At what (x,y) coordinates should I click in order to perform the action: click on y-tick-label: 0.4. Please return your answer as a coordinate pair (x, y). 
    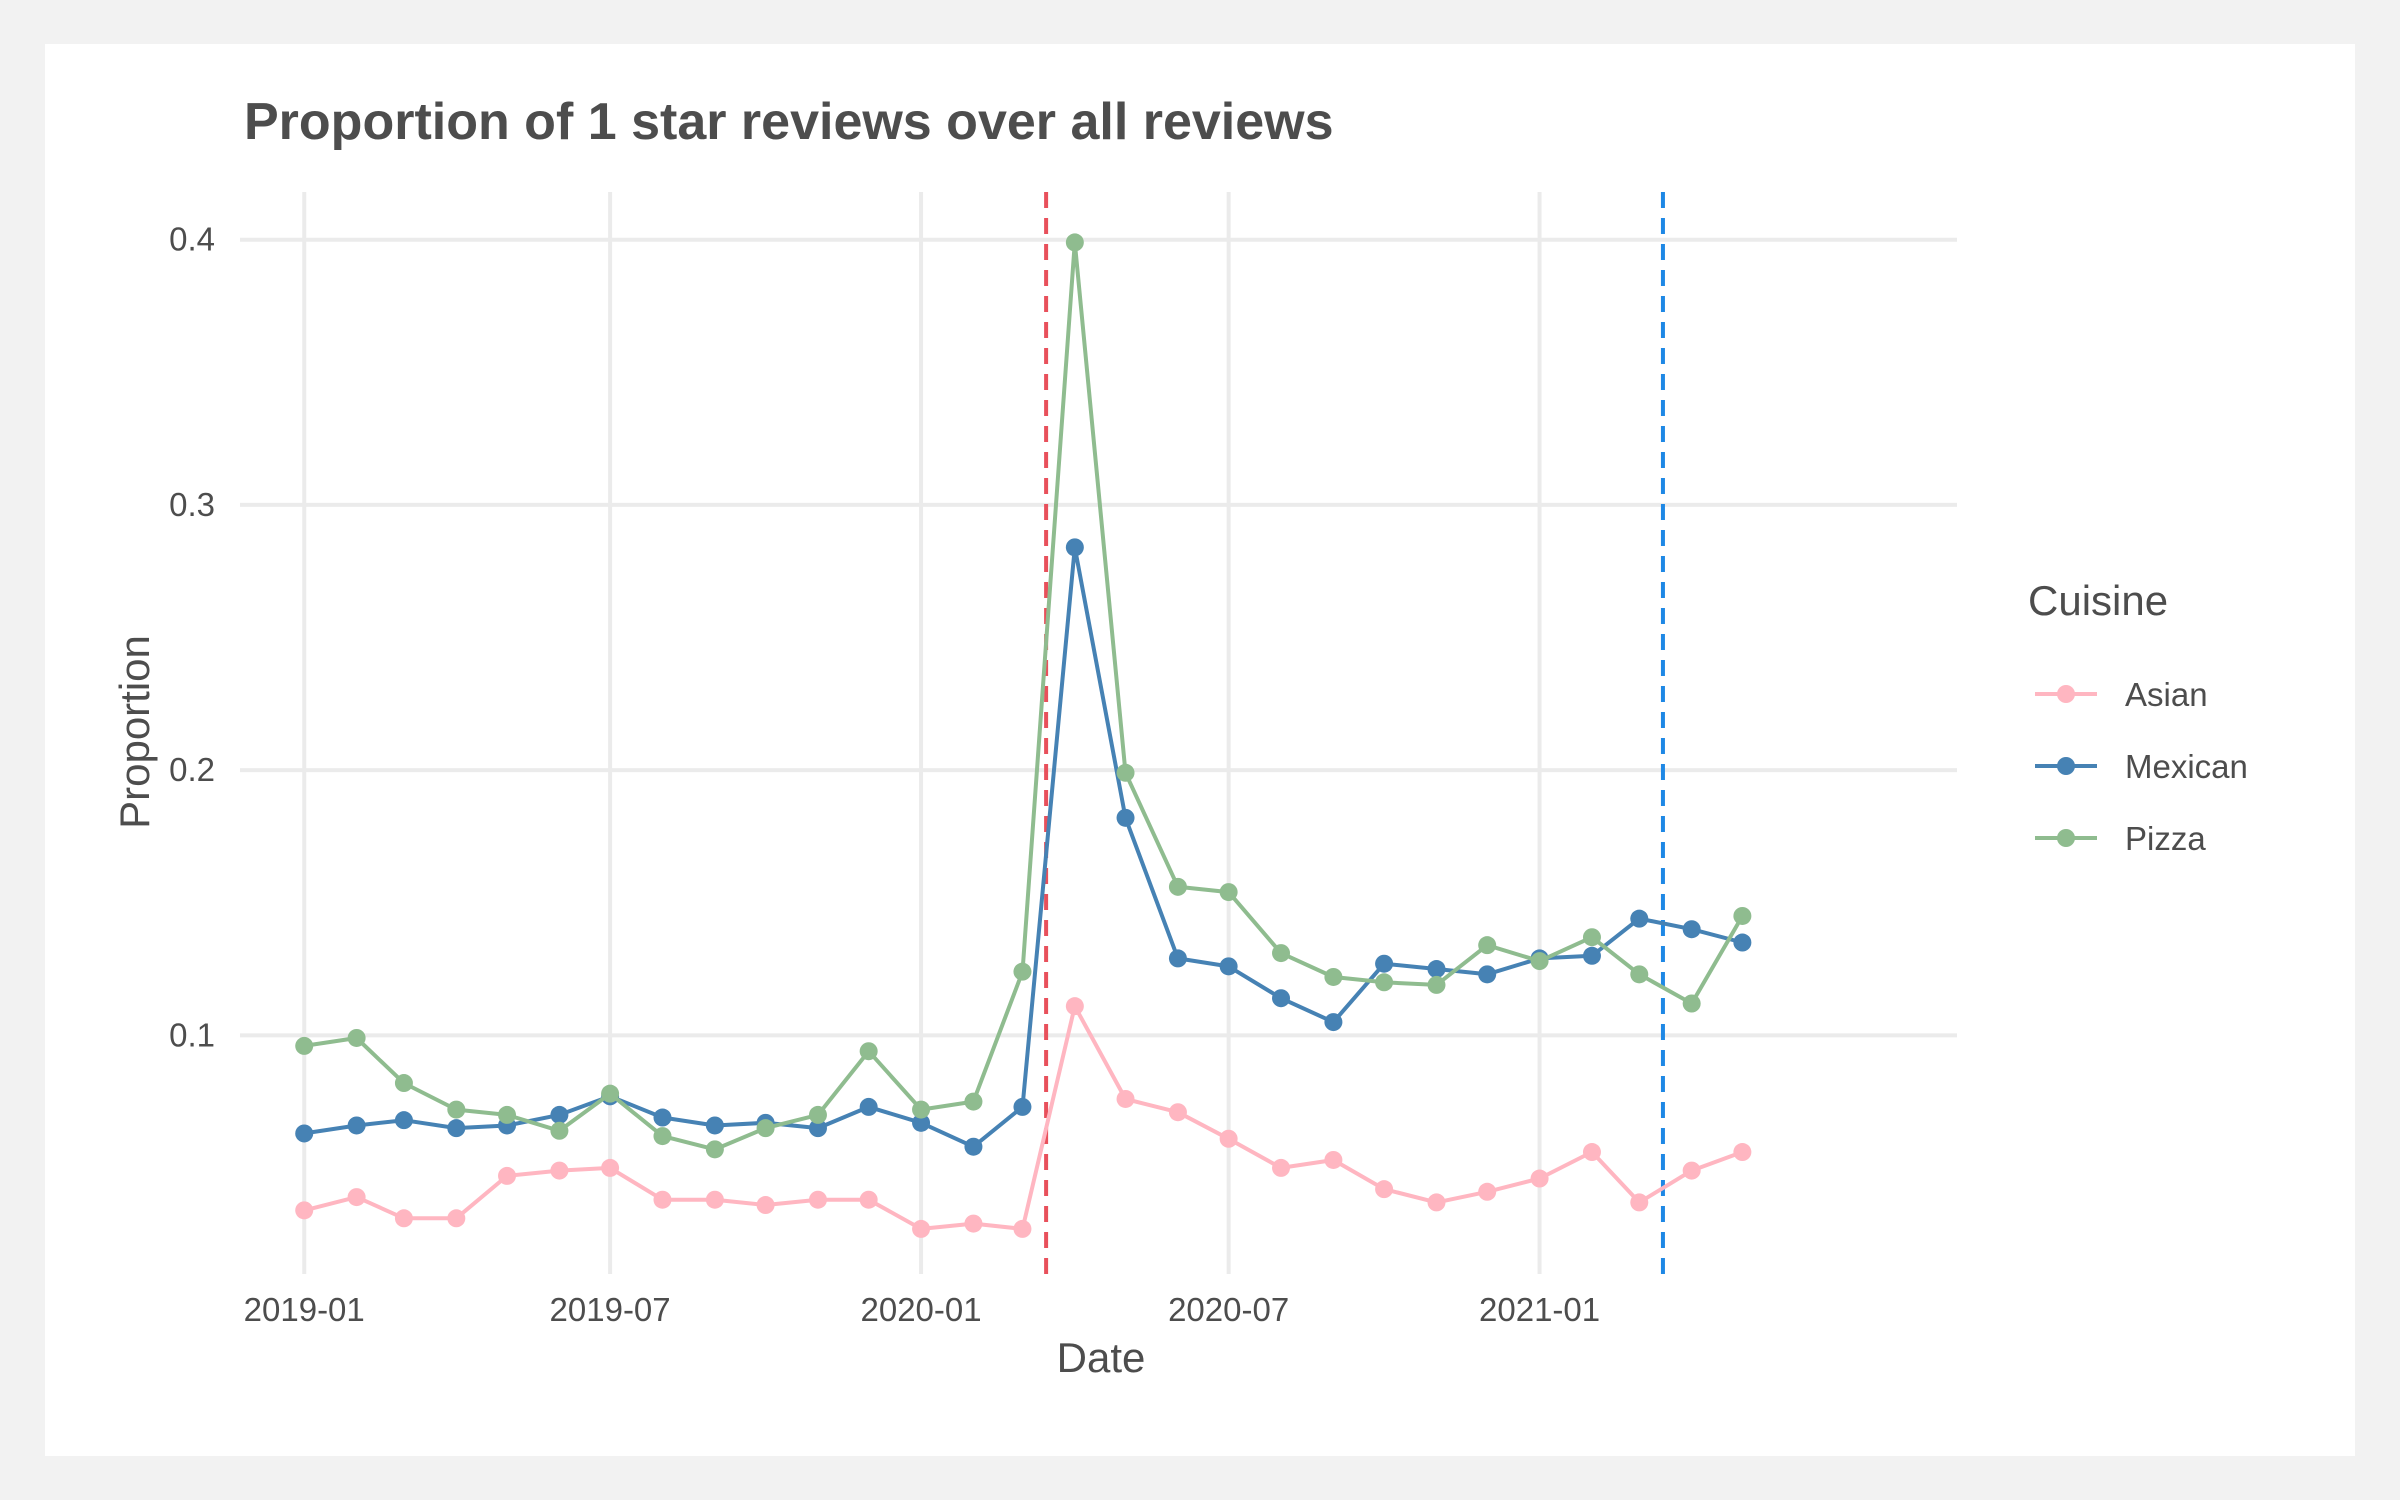
    Looking at the image, I should click on (192, 239).